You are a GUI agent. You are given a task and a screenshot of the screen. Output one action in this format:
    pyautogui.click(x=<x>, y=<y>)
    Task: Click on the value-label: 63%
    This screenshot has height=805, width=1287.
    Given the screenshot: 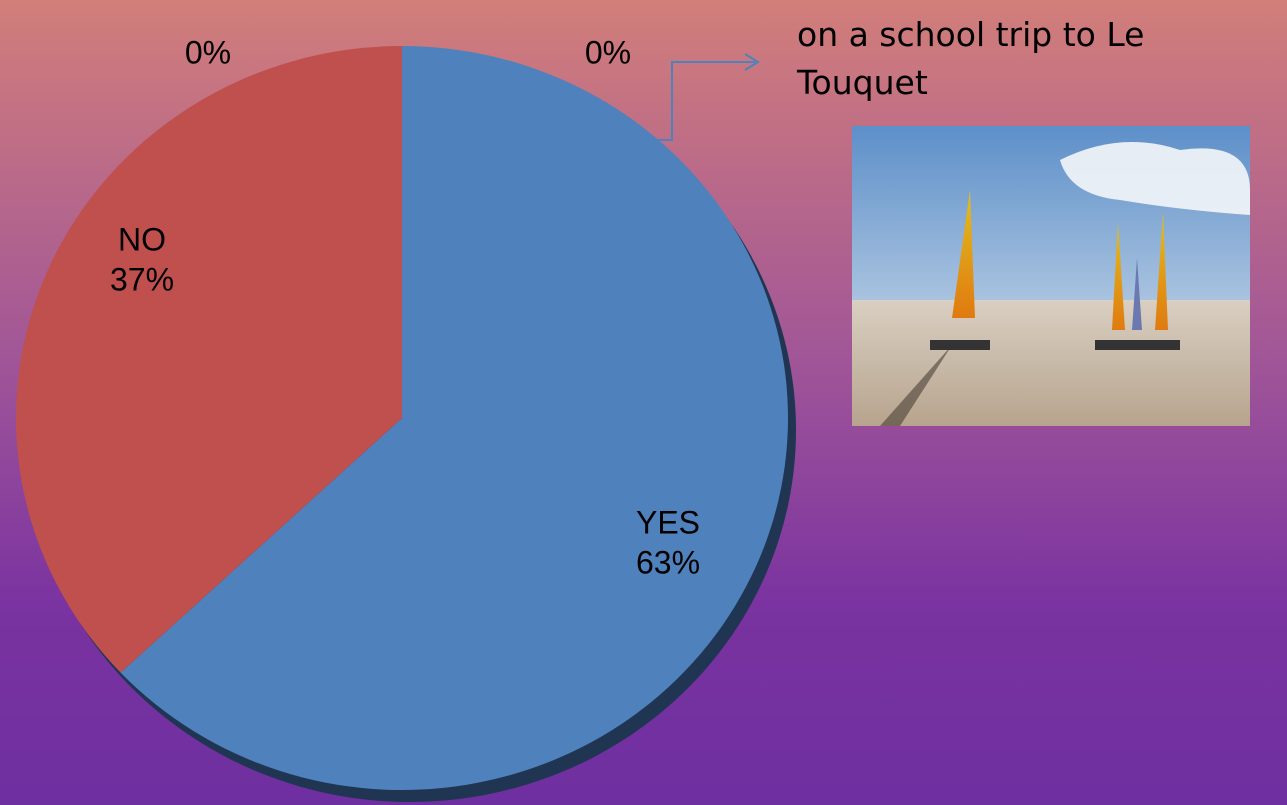 What is the action you would take?
    pyautogui.click(x=668, y=562)
    